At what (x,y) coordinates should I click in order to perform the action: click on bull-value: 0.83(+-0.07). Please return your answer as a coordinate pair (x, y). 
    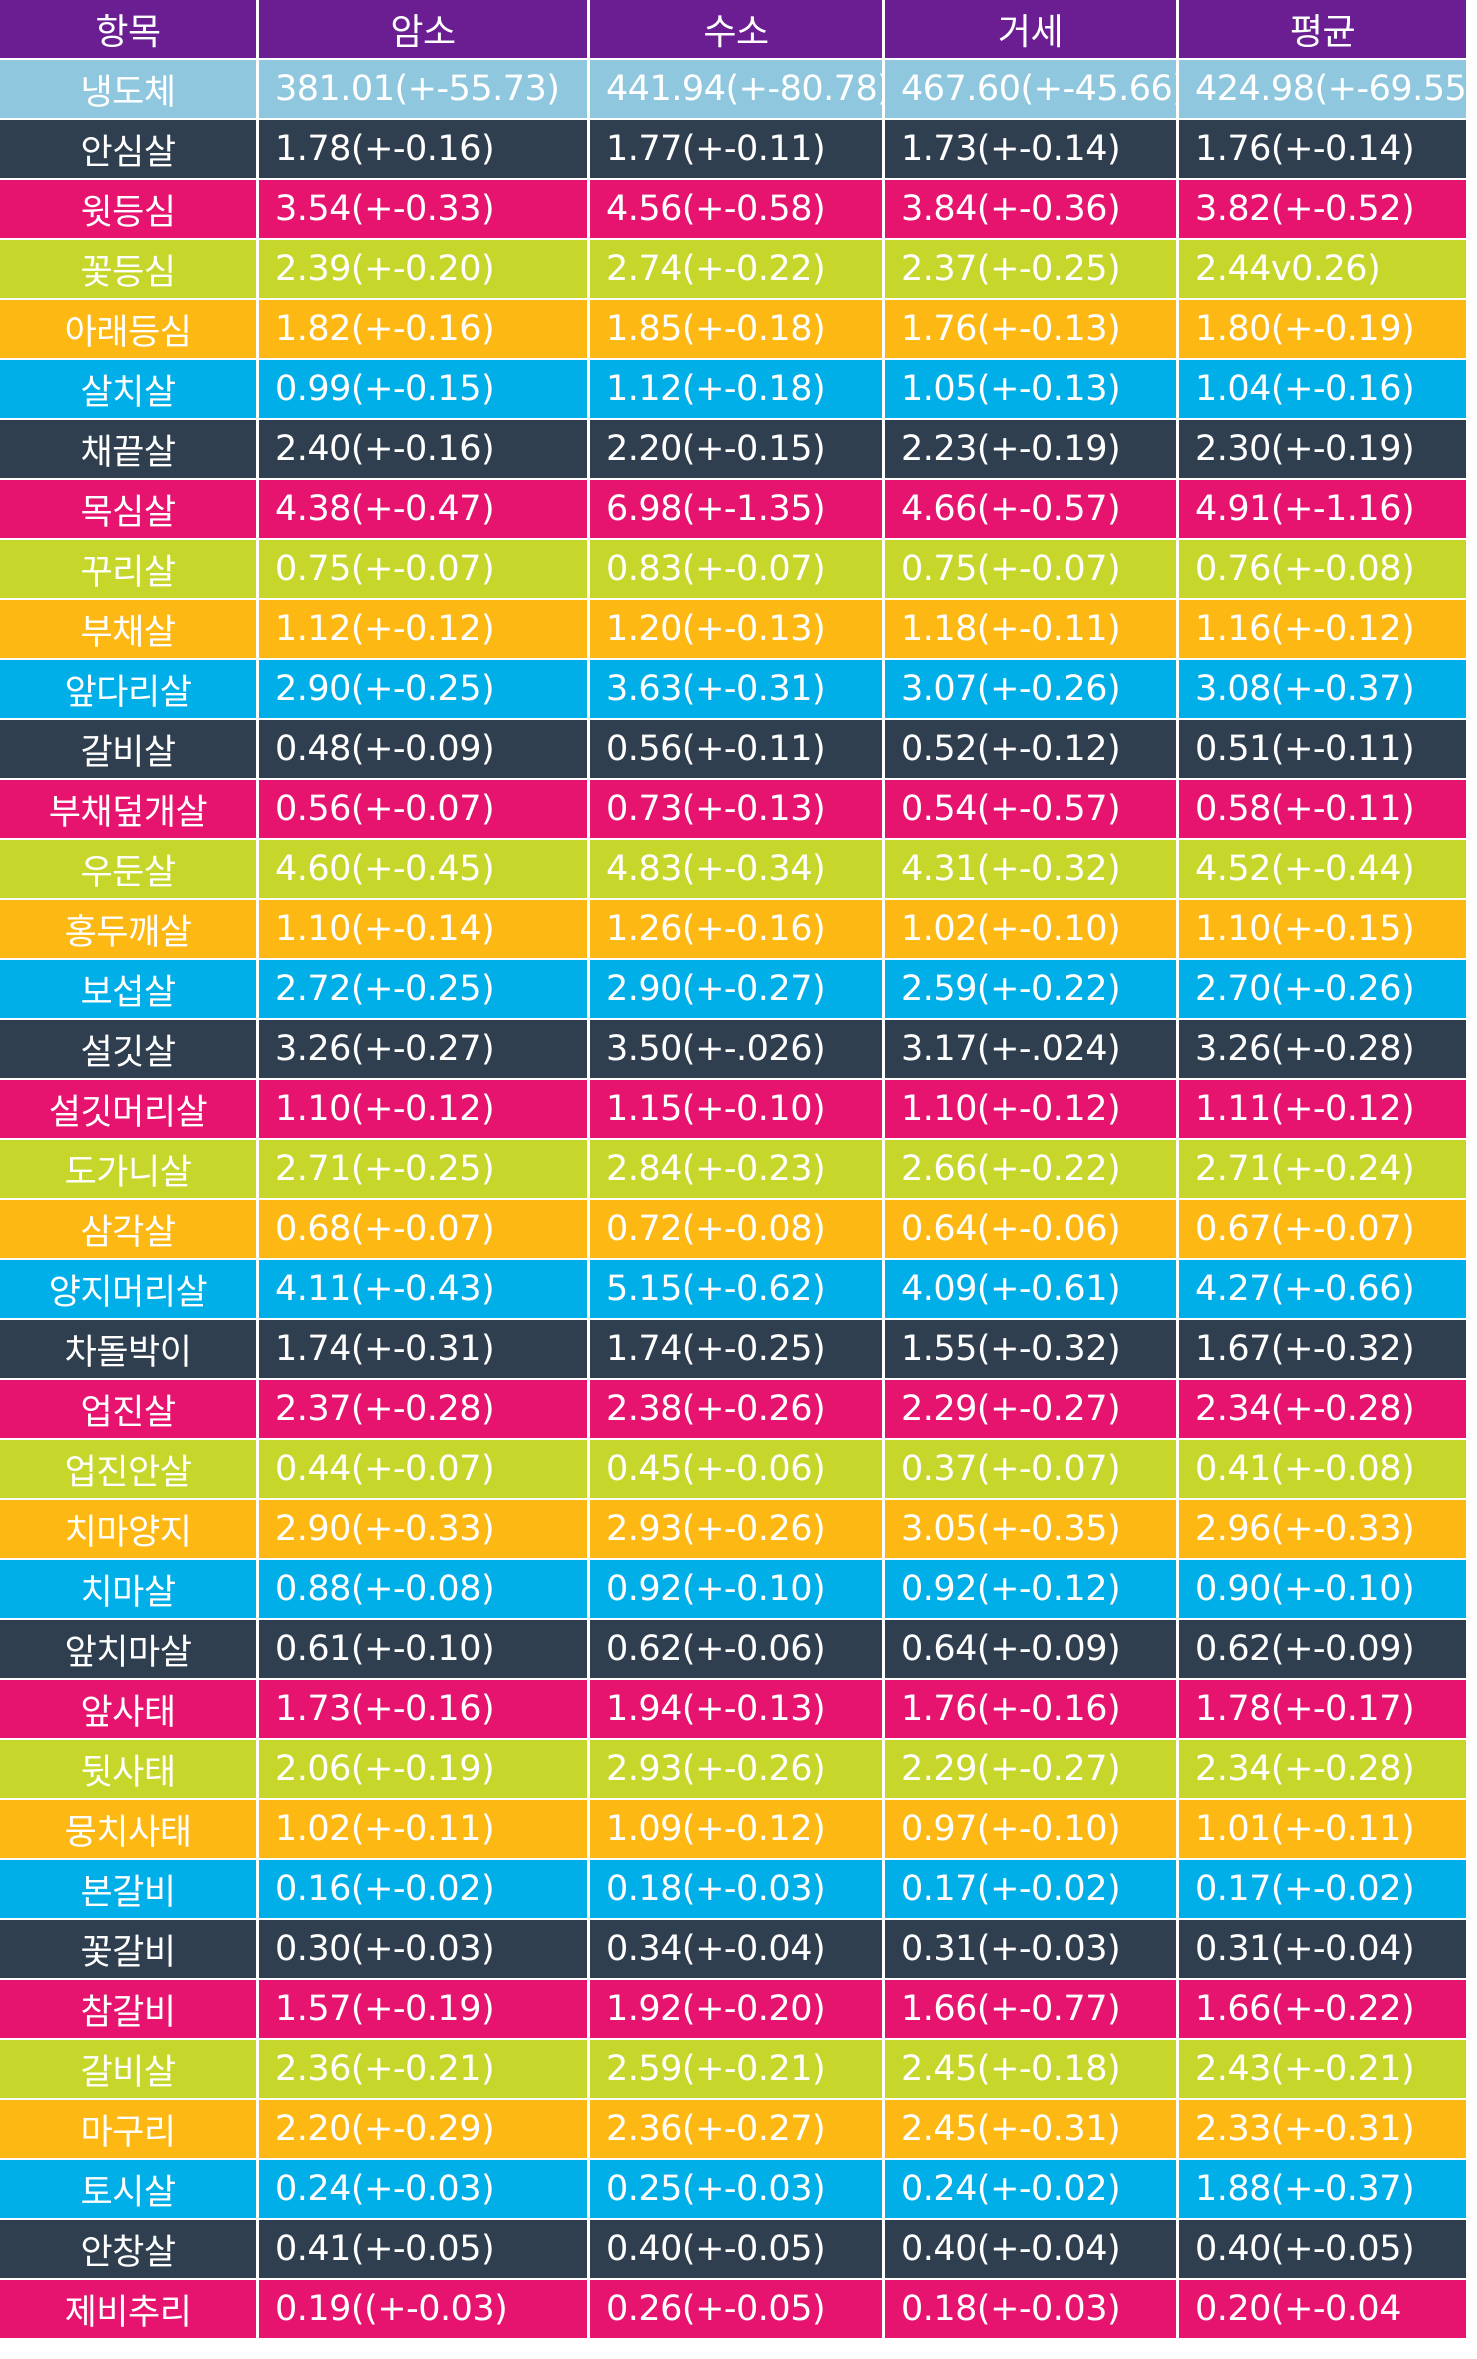
    Looking at the image, I should click on (737, 569).